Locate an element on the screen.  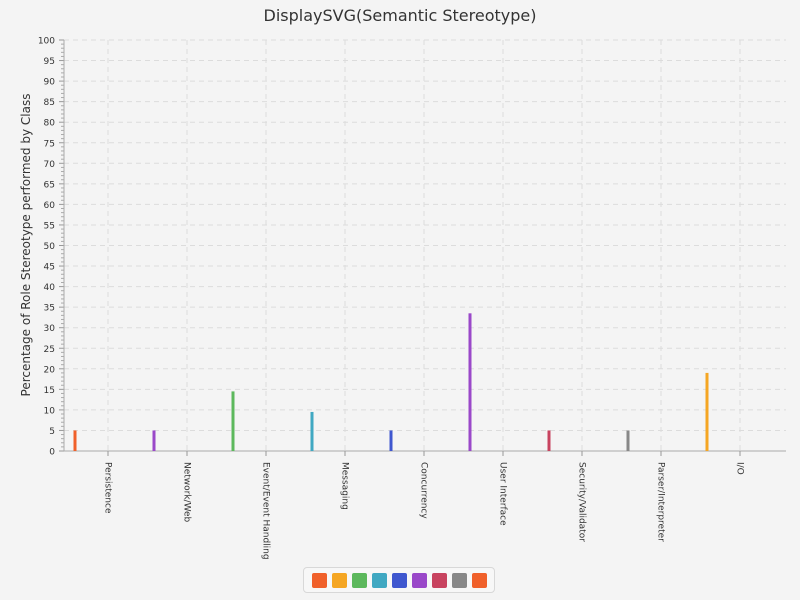
y-tick-label: 35 is located at coordinates (49, 309).